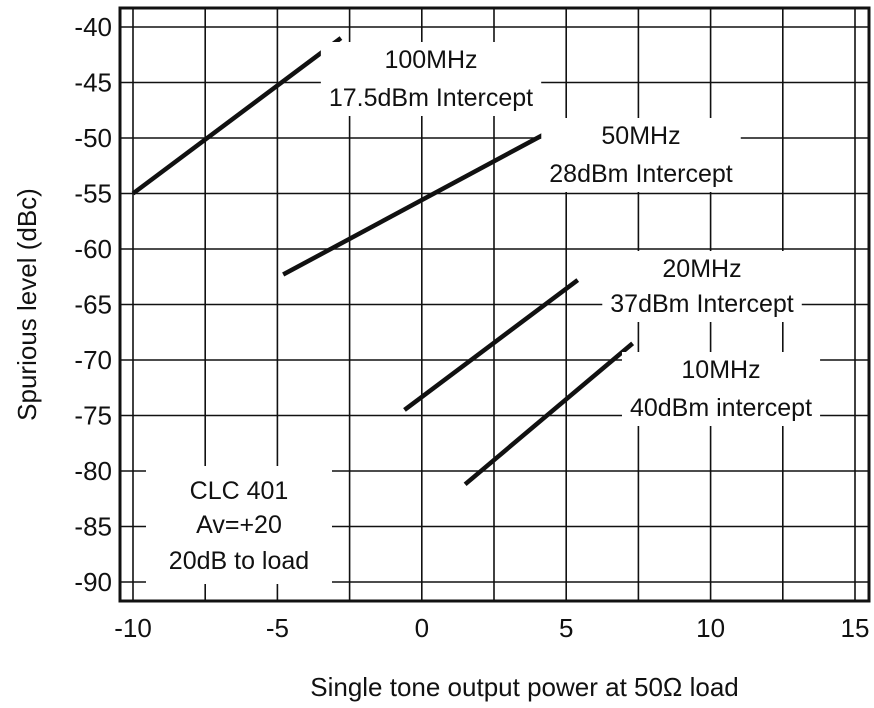 The width and height of the screenshot is (874, 708). I want to click on y-tick-label: -50, so click(93, 138).